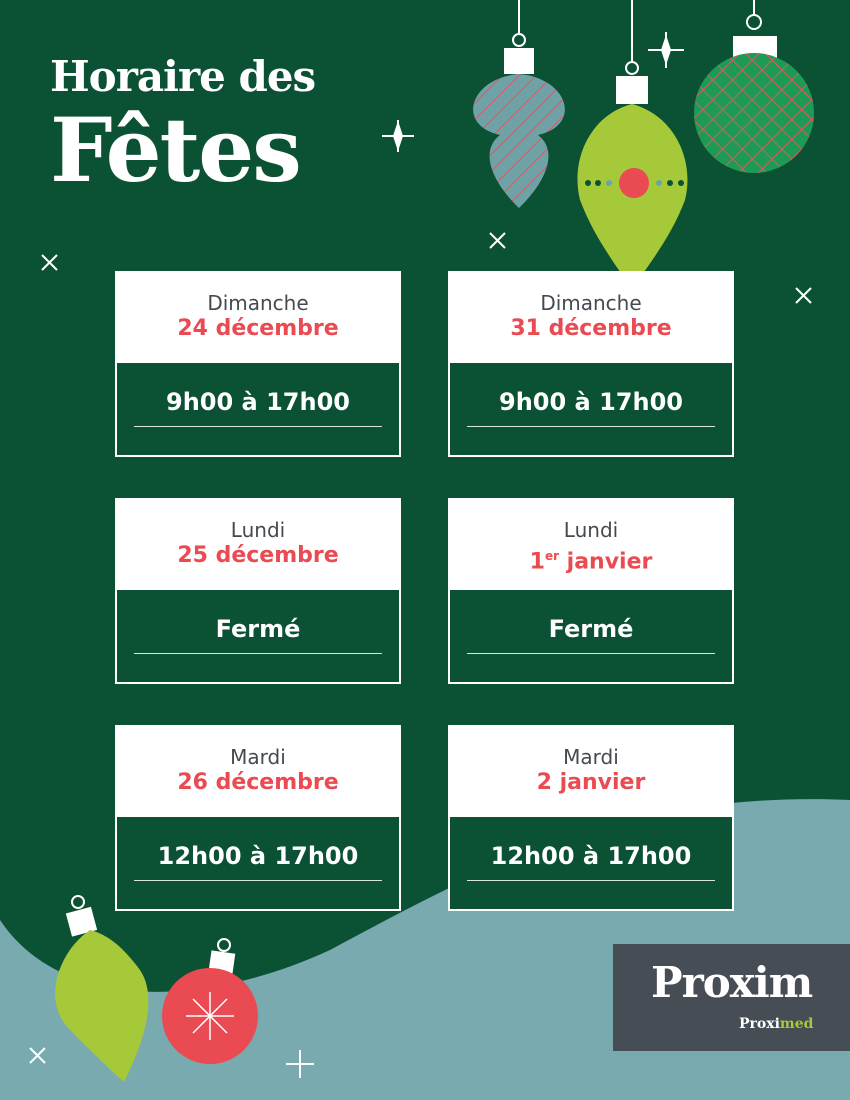 The width and height of the screenshot is (850, 1100). I want to click on date-label: 24 décembre, so click(258, 328).